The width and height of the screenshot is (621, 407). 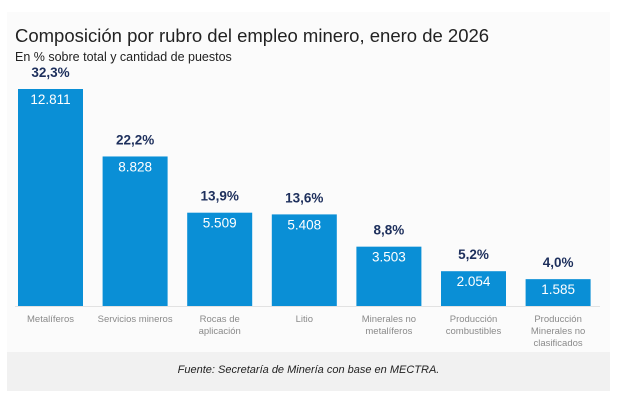 What do you see at coordinates (135, 319) in the screenshot?
I see `x-tick-label: Servicios mineros` at bounding box center [135, 319].